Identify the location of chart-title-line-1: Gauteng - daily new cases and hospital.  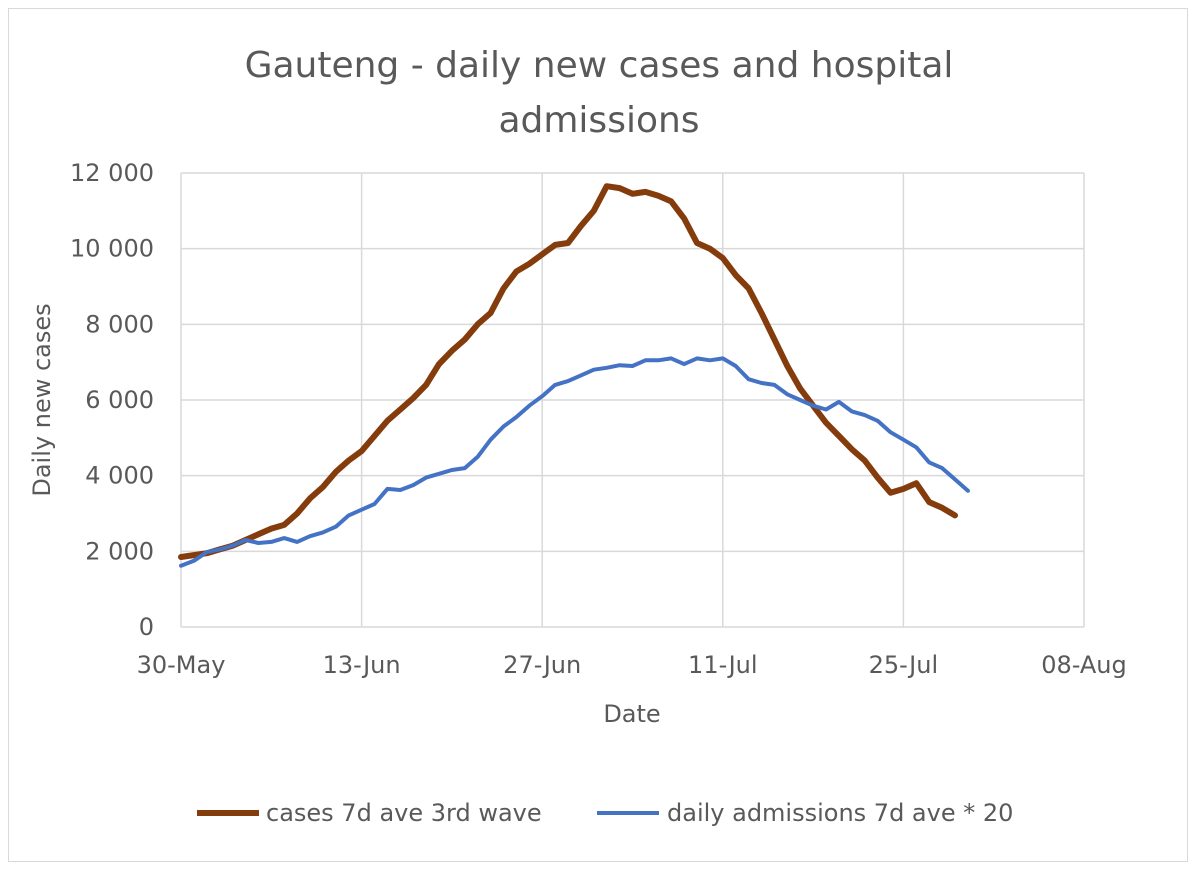
(599, 65).